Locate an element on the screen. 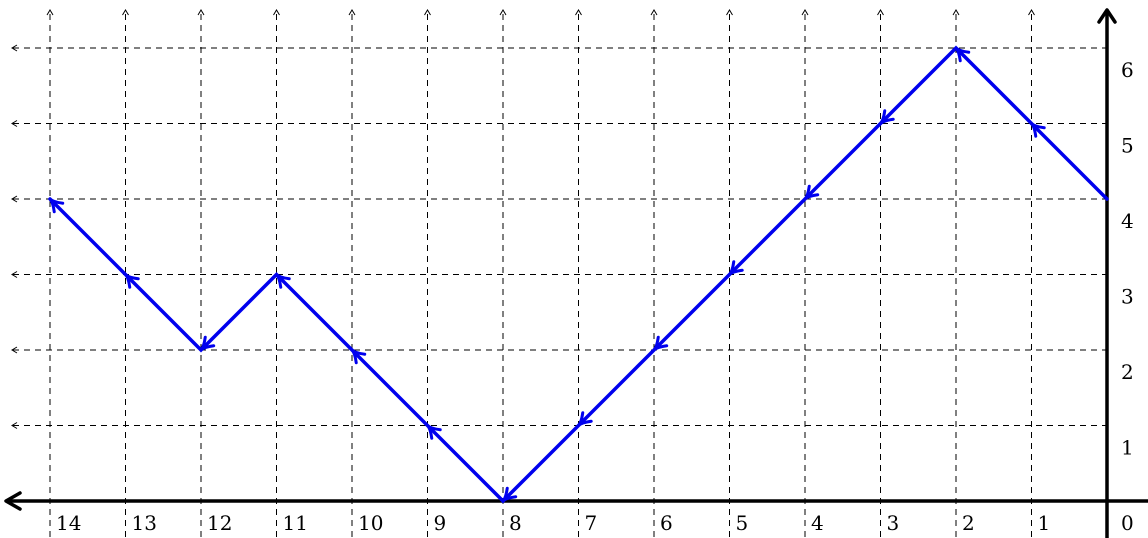 This screenshot has height=538, width=1148. x-tick-label: 6 is located at coordinates (666, 523).